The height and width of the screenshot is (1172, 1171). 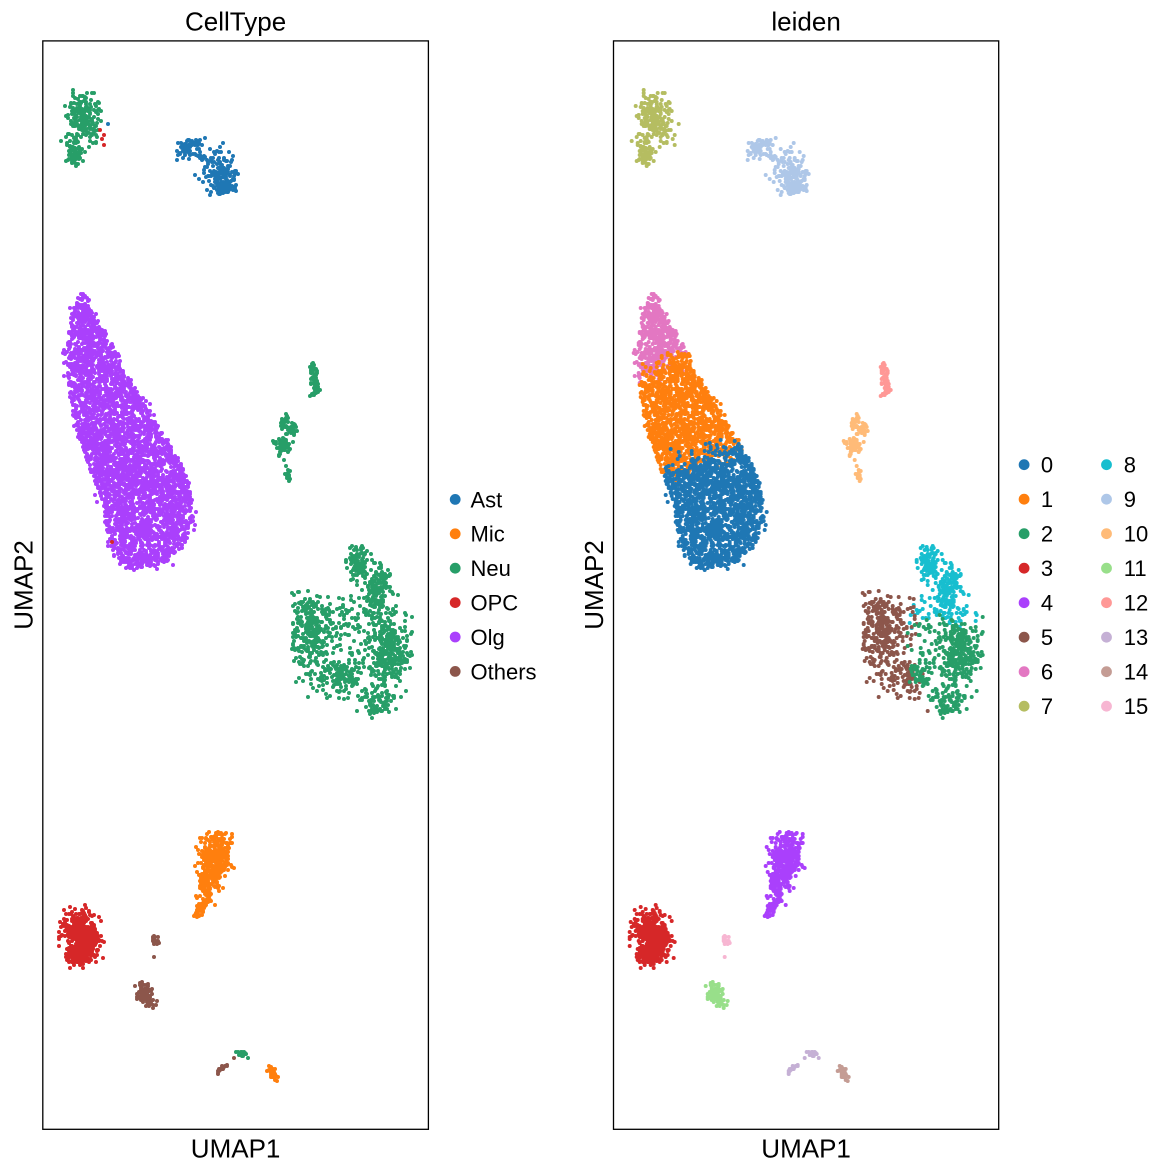 I want to click on svg-text: 3, so click(x=1047, y=568).